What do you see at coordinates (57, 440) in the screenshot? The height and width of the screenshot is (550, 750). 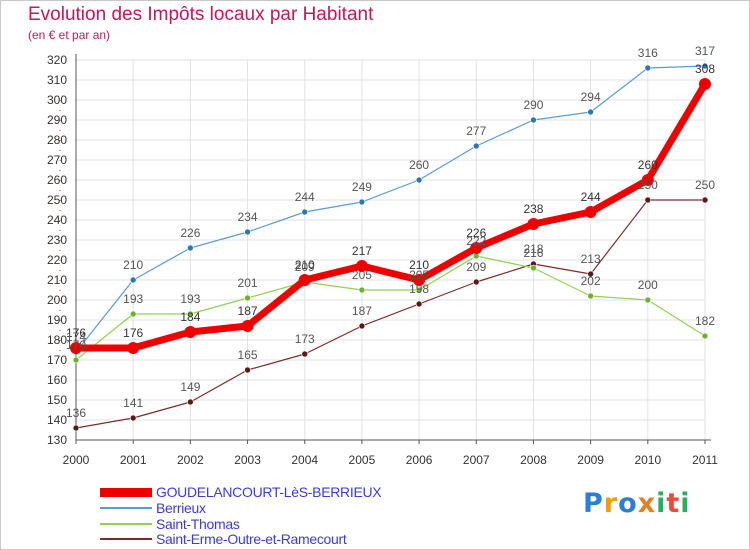 I see `y-tick-label: 130` at bounding box center [57, 440].